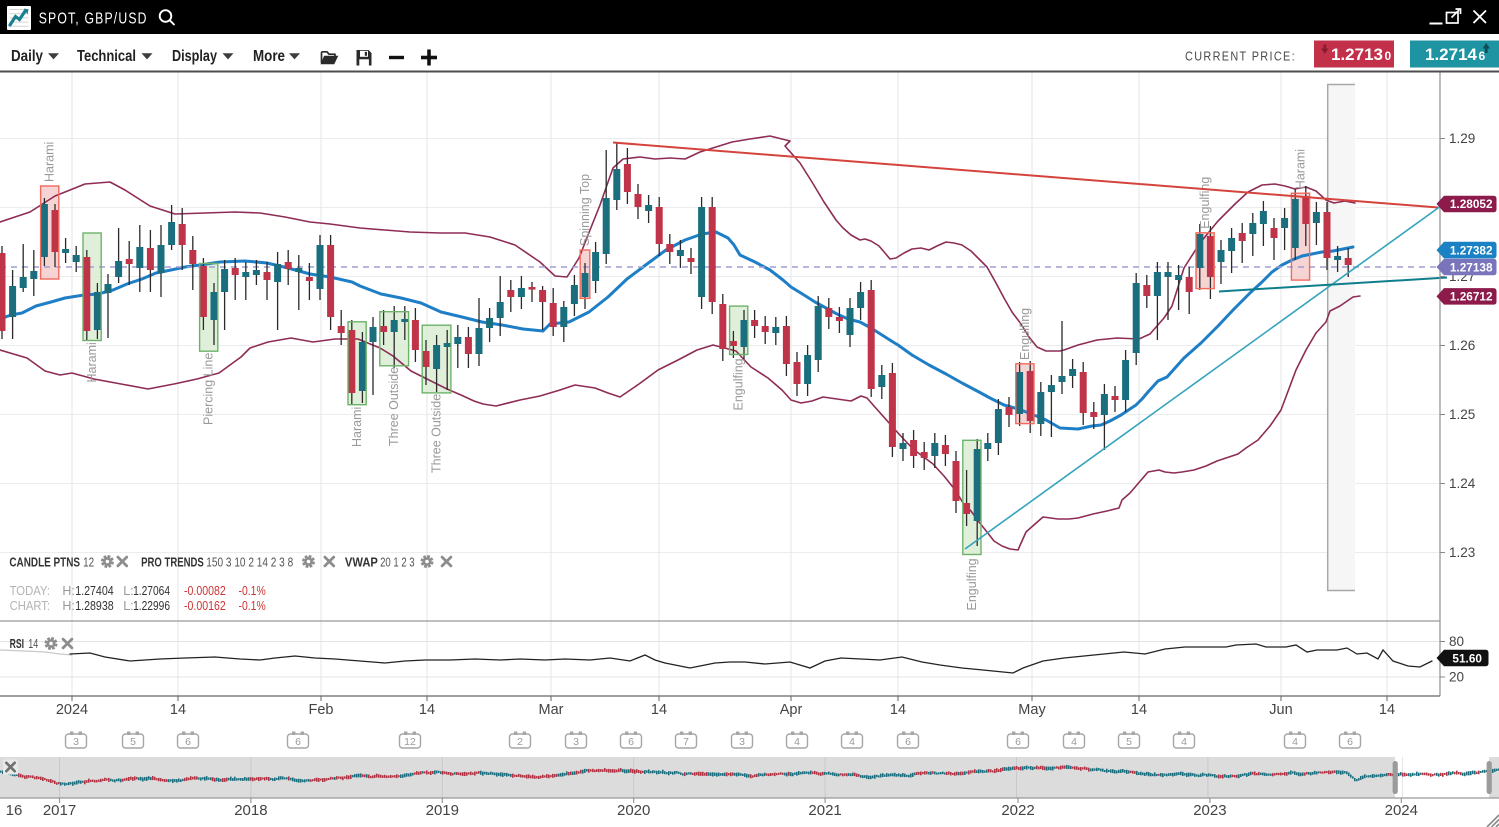 The width and height of the screenshot is (1499, 827). What do you see at coordinates (686, 742) in the screenshot?
I see `svg-text: 7` at bounding box center [686, 742].